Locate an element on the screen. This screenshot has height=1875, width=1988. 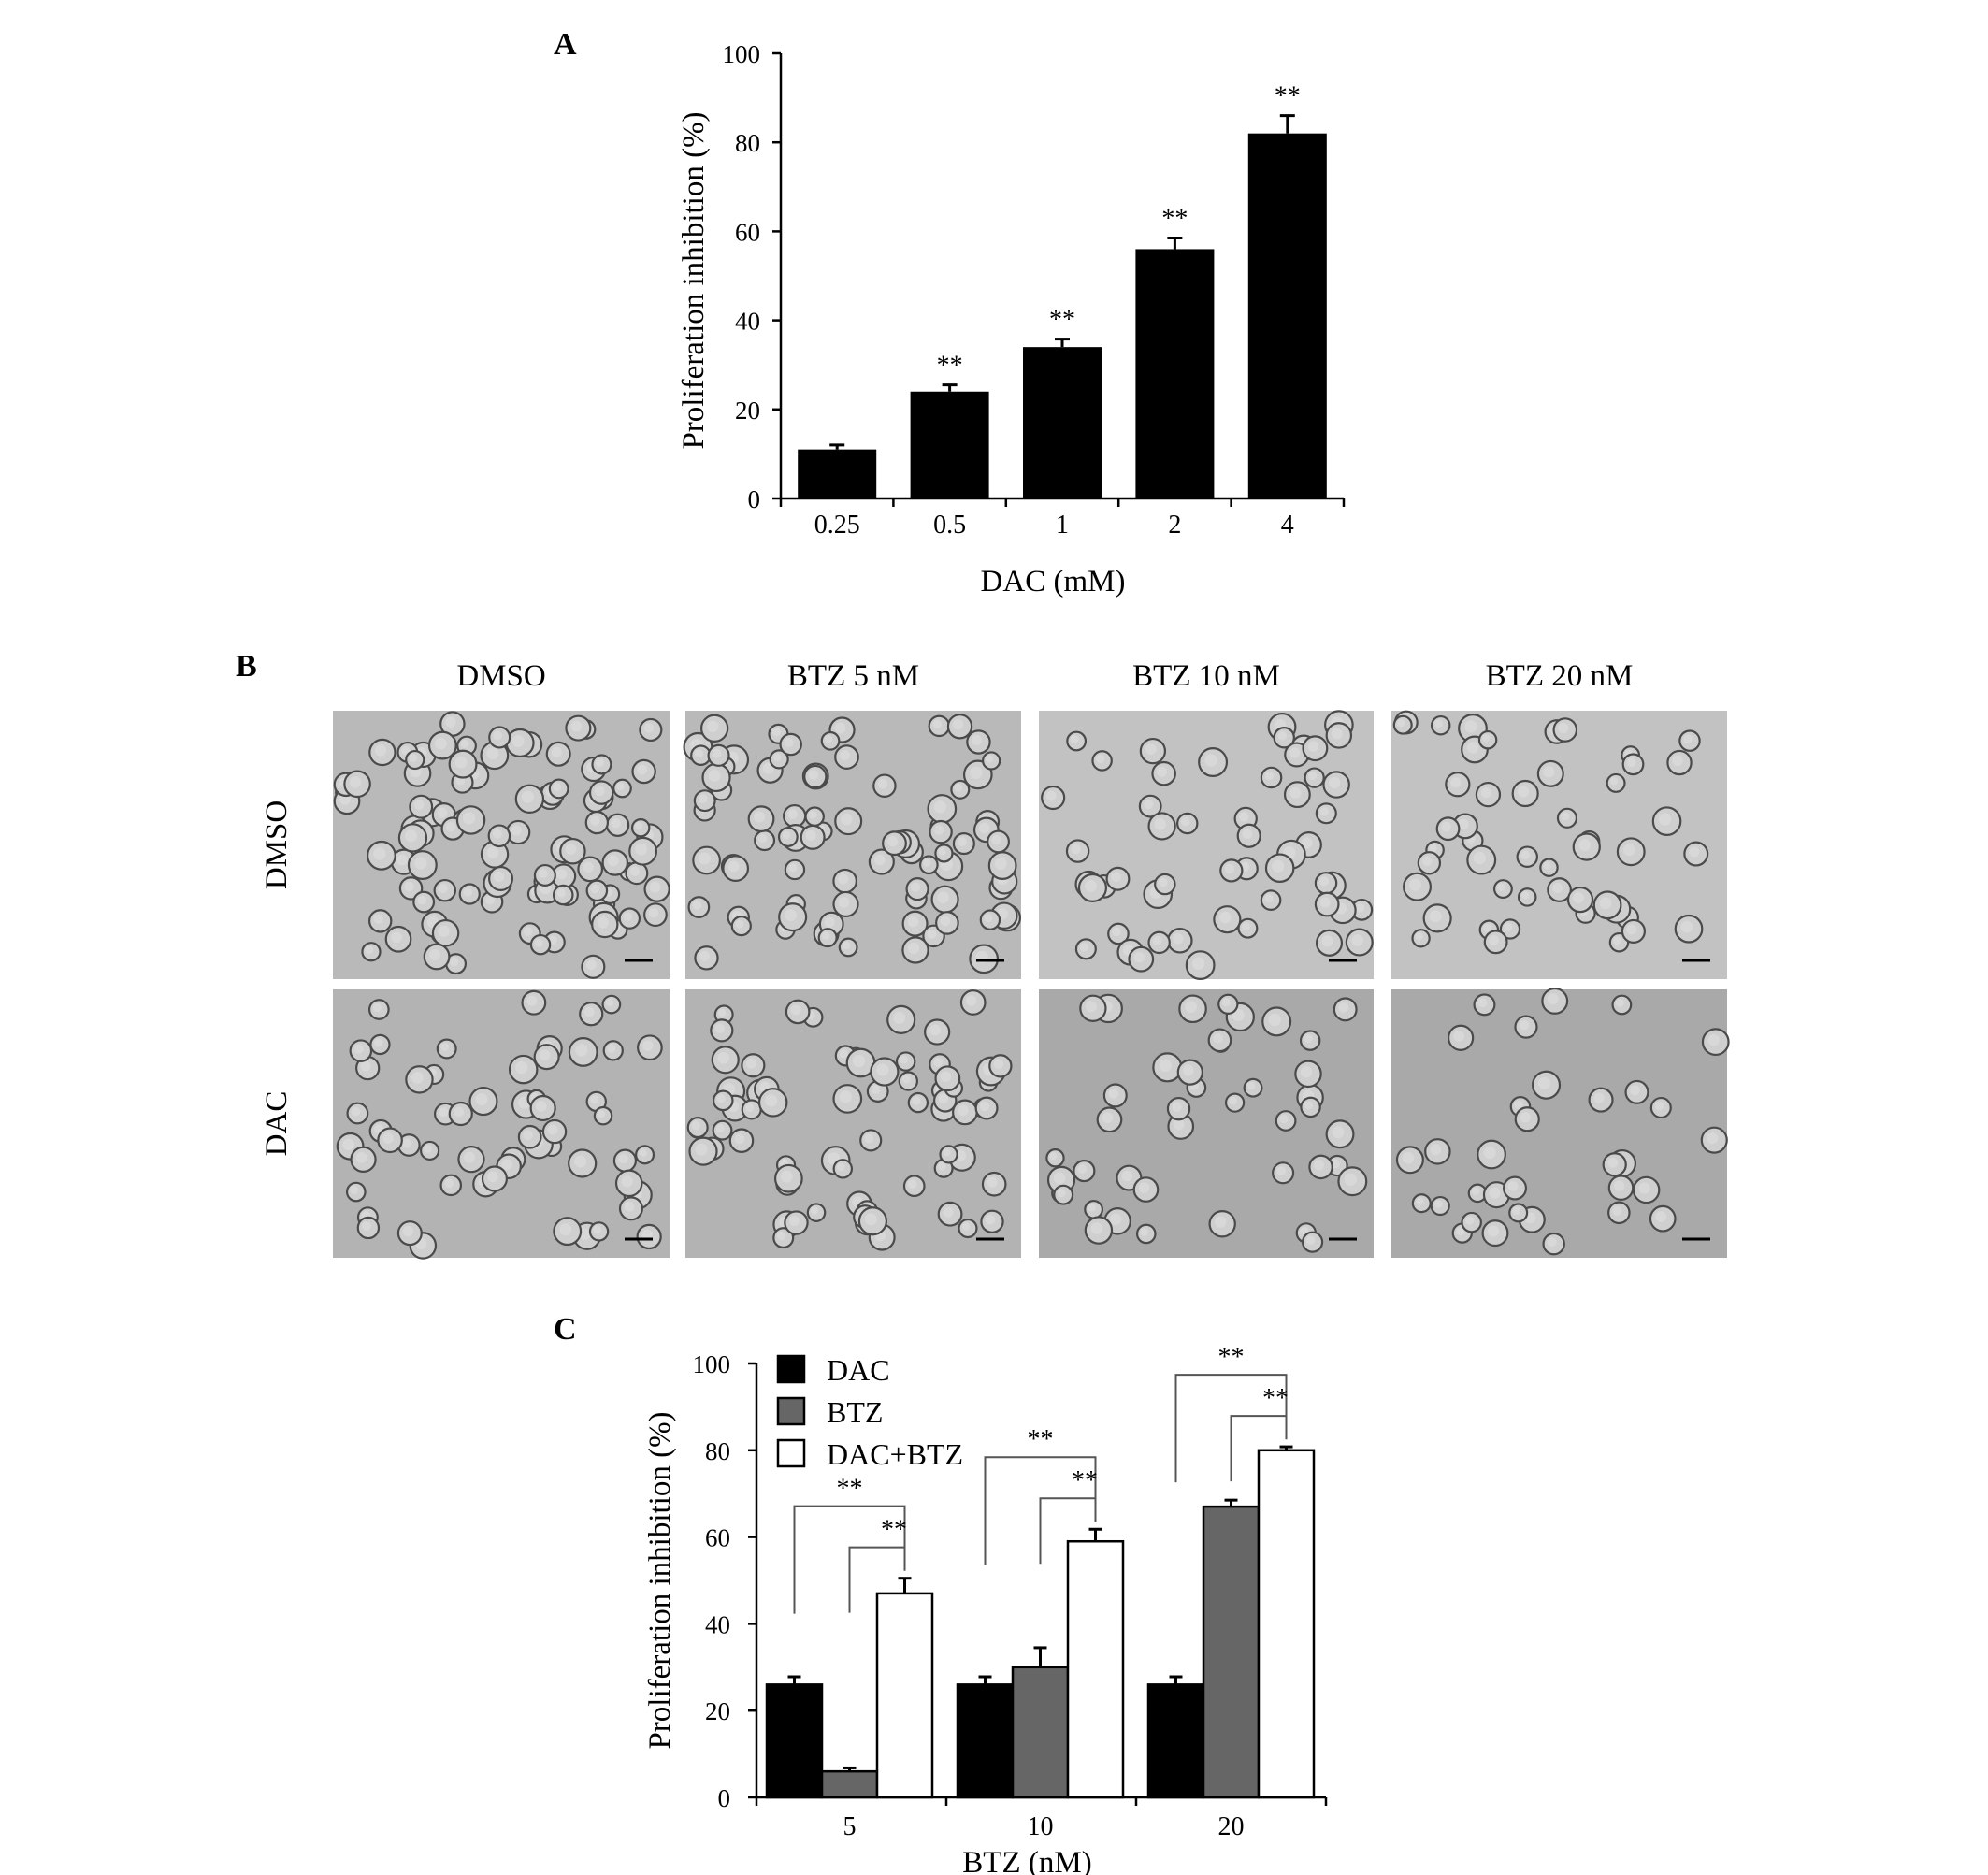
y-tick-label: 20 is located at coordinates (718, 1711).